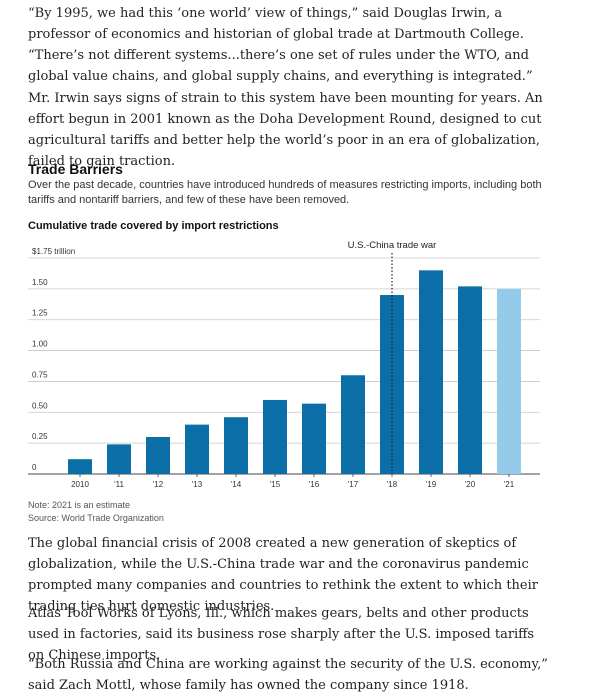 The image size is (589, 700). What do you see at coordinates (470, 484) in the screenshot?
I see `x-tick-label: '20` at bounding box center [470, 484].